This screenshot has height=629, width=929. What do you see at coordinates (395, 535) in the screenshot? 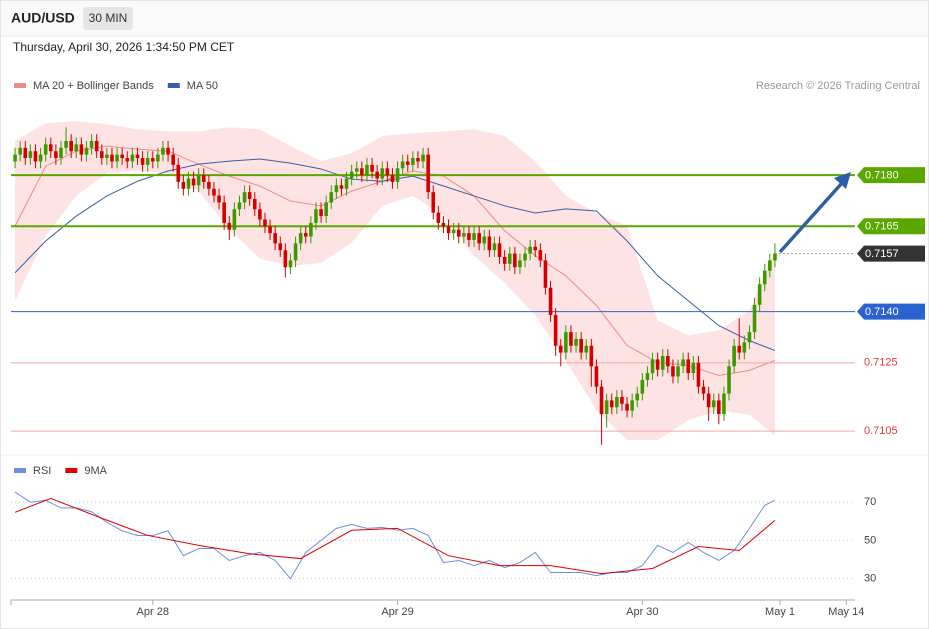
I see `indicator-line` at bounding box center [395, 535].